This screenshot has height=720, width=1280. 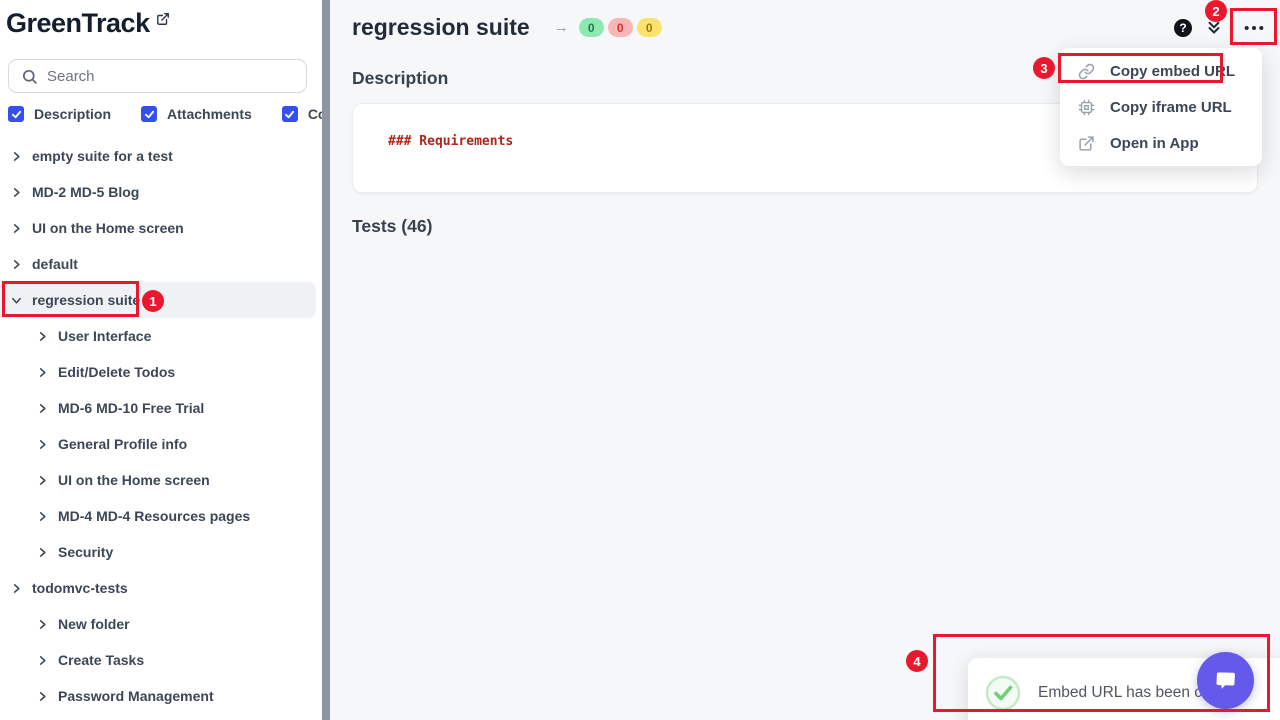 What do you see at coordinates (78, 23) in the screenshot?
I see `app-logo: GreenTrack` at bounding box center [78, 23].